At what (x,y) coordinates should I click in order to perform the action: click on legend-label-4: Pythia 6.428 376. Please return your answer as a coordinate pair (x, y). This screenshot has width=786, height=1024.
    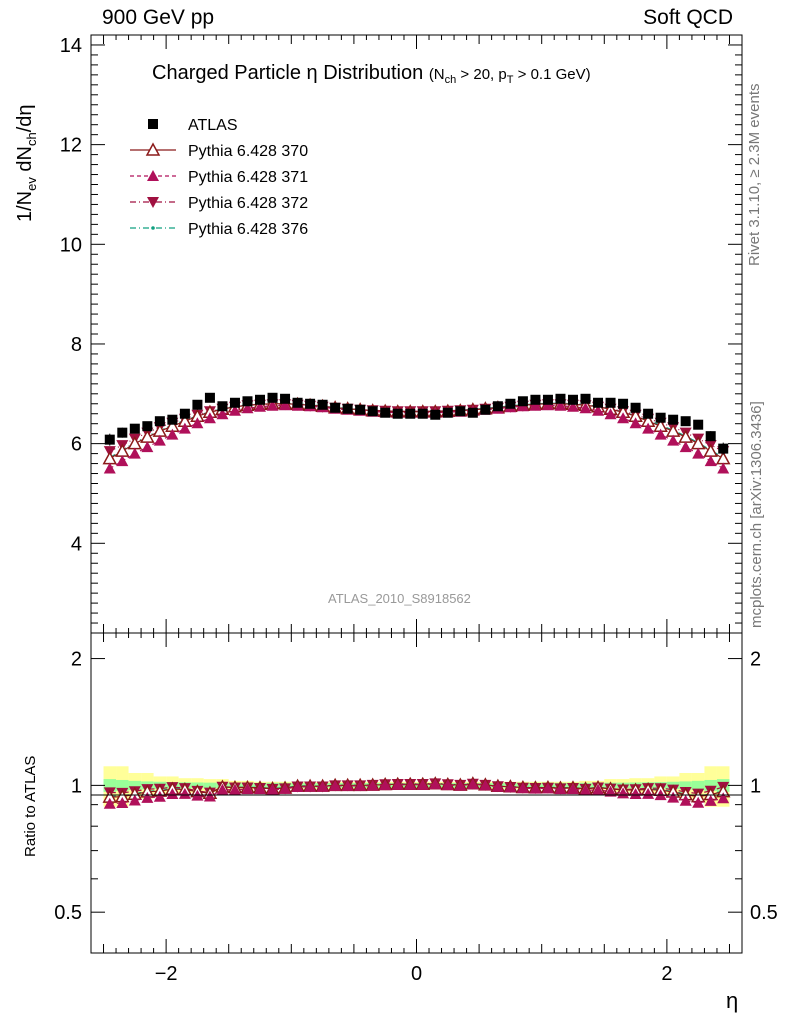
    Looking at the image, I should click on (248, 229).